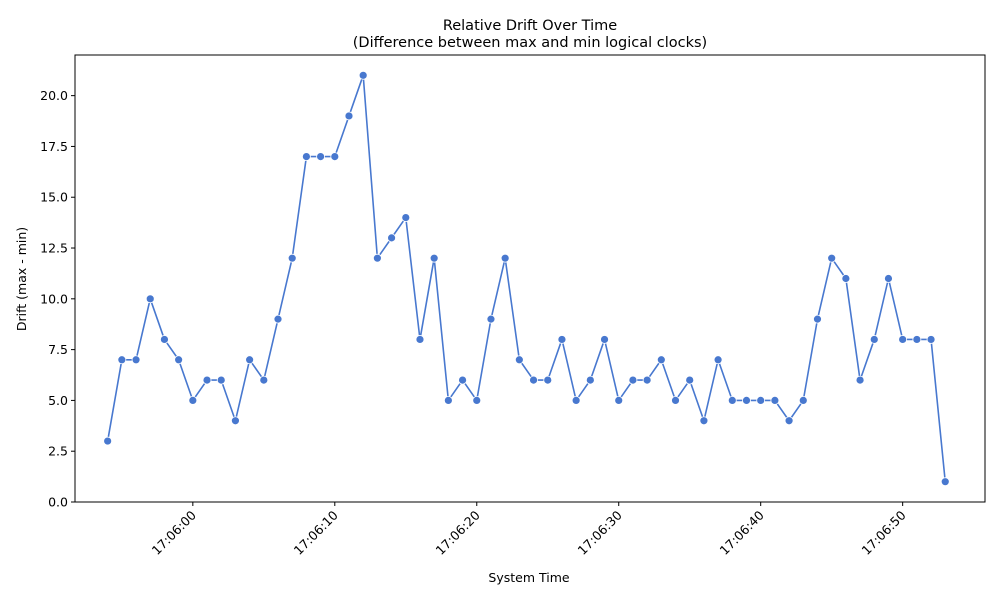 This screenshot has width=1000, height=600. I want to click on x-tick-label: 17:06:50, so click(883, 532).